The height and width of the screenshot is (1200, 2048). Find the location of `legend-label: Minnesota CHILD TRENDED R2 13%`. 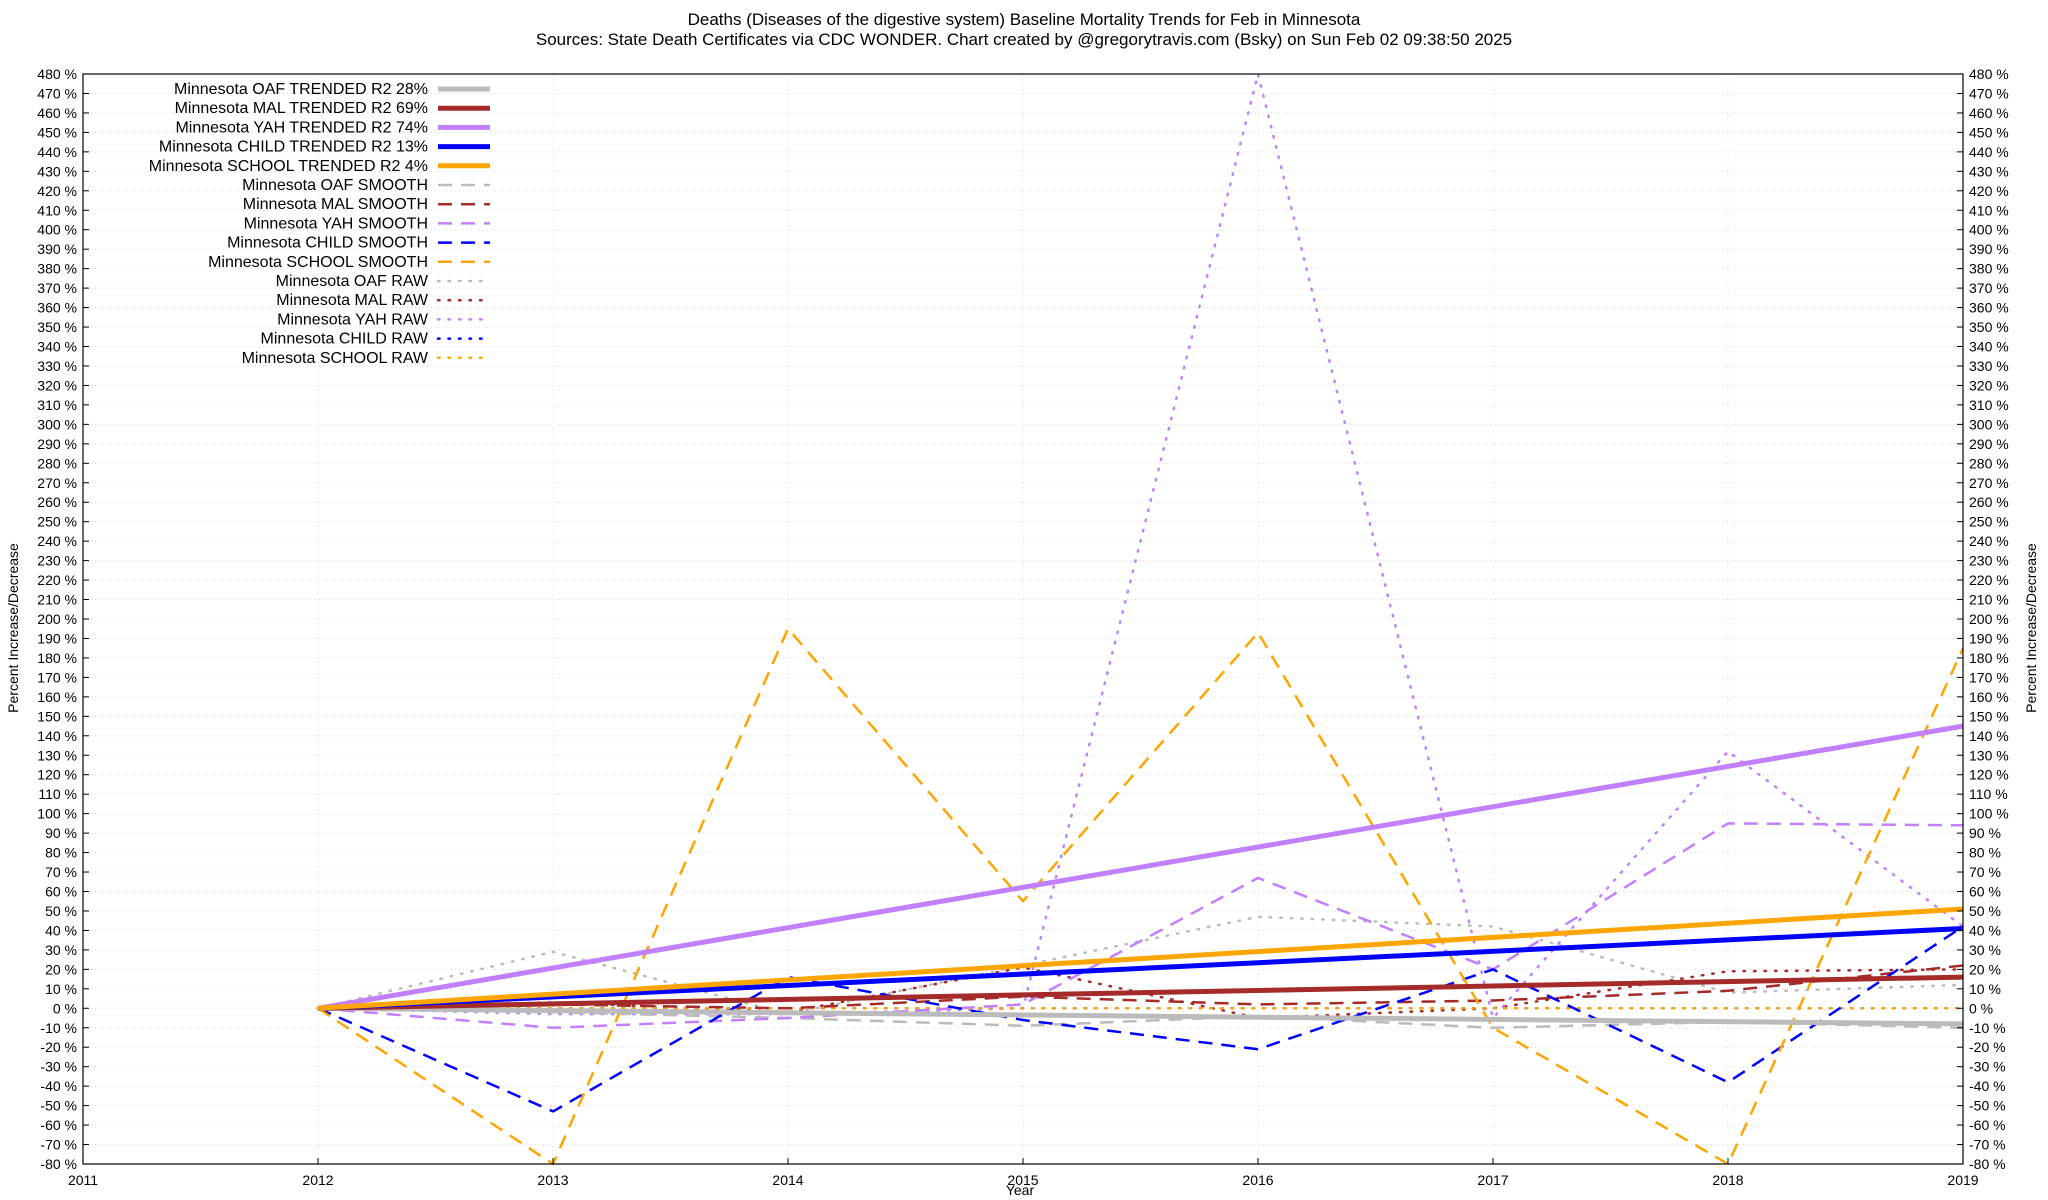

legend-label: Minnesota CHILD TRENDED R2 13% is located at coordinates (293, 147).